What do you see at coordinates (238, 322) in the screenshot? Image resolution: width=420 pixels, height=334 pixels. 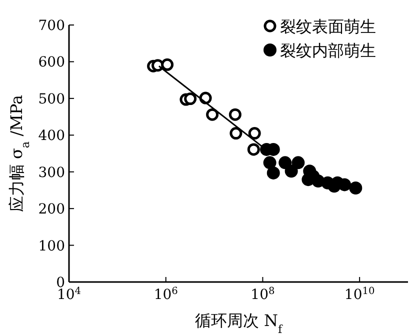 I see `x-axis-title: 循环周次 N$_{f}$` at bounding box center [238, 322].